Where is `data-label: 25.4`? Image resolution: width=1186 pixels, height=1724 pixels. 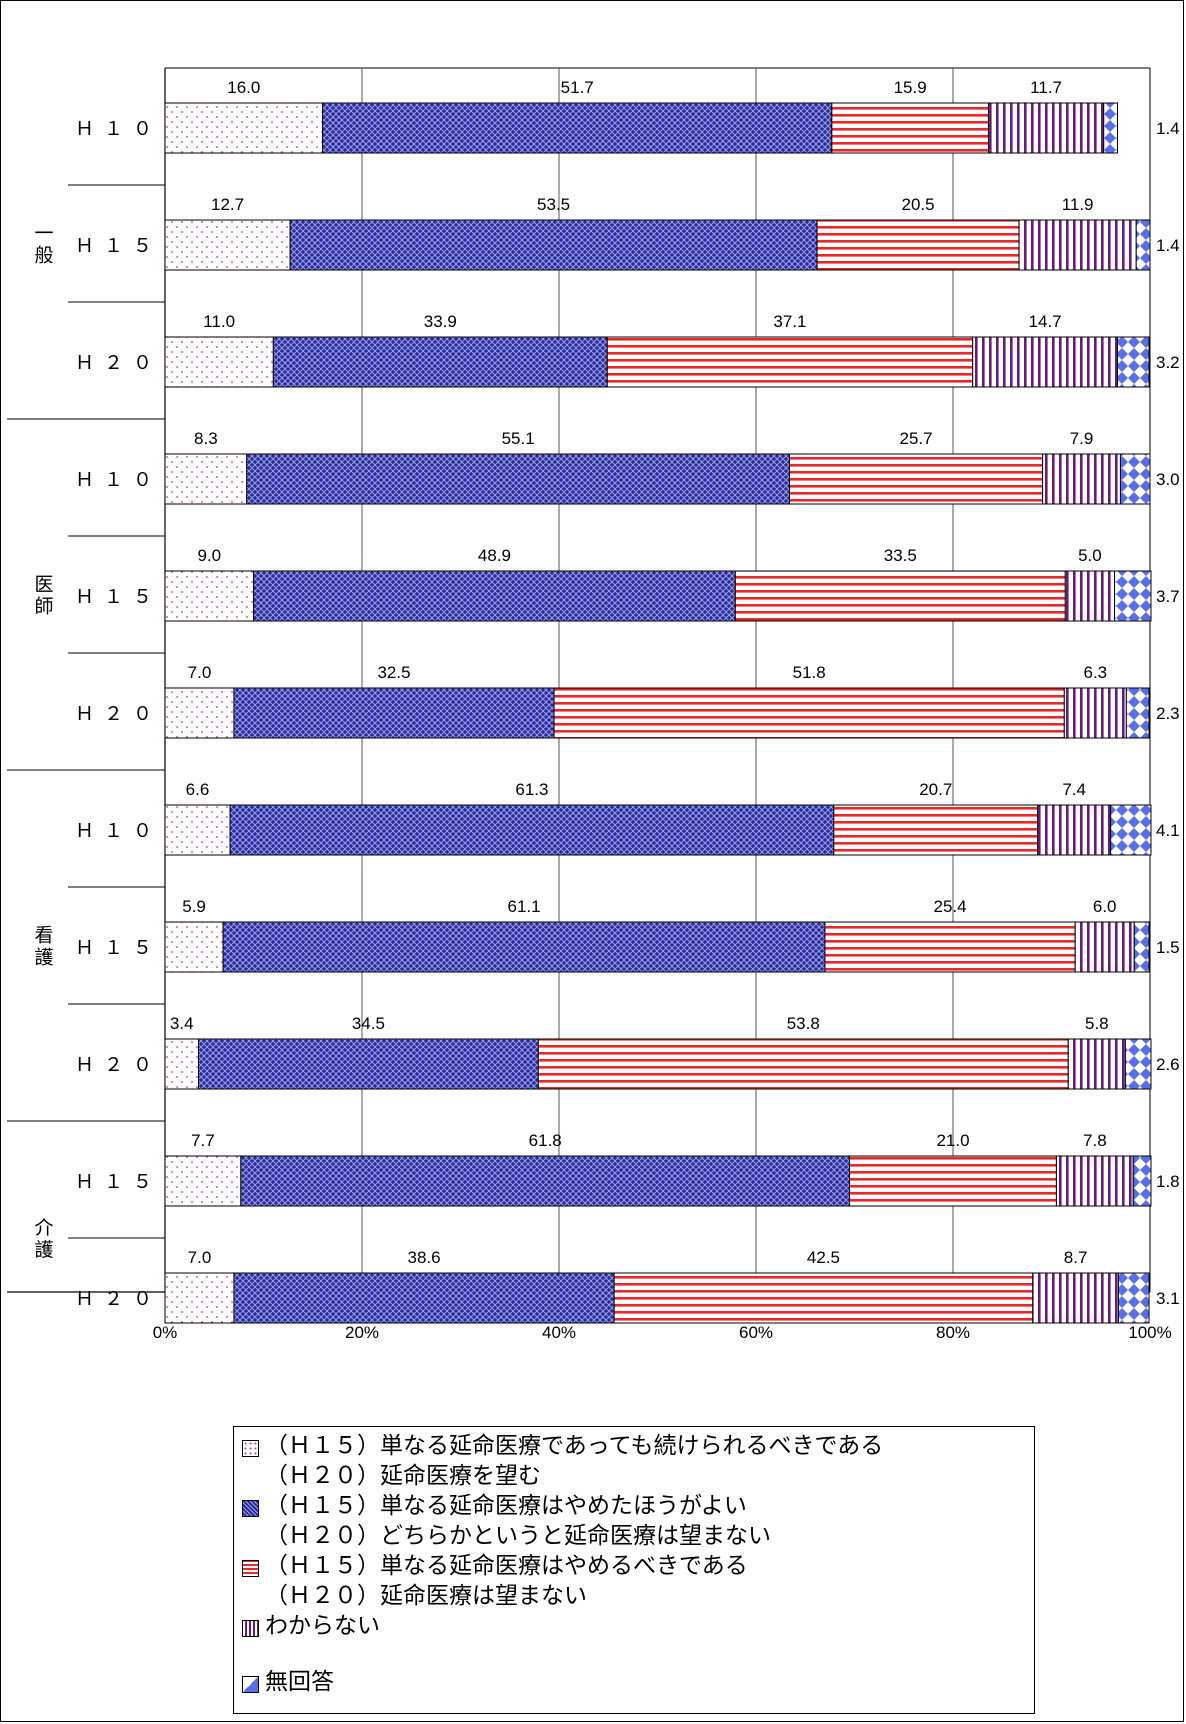 data-label: 25.4 is located at coordinates (949, 906).